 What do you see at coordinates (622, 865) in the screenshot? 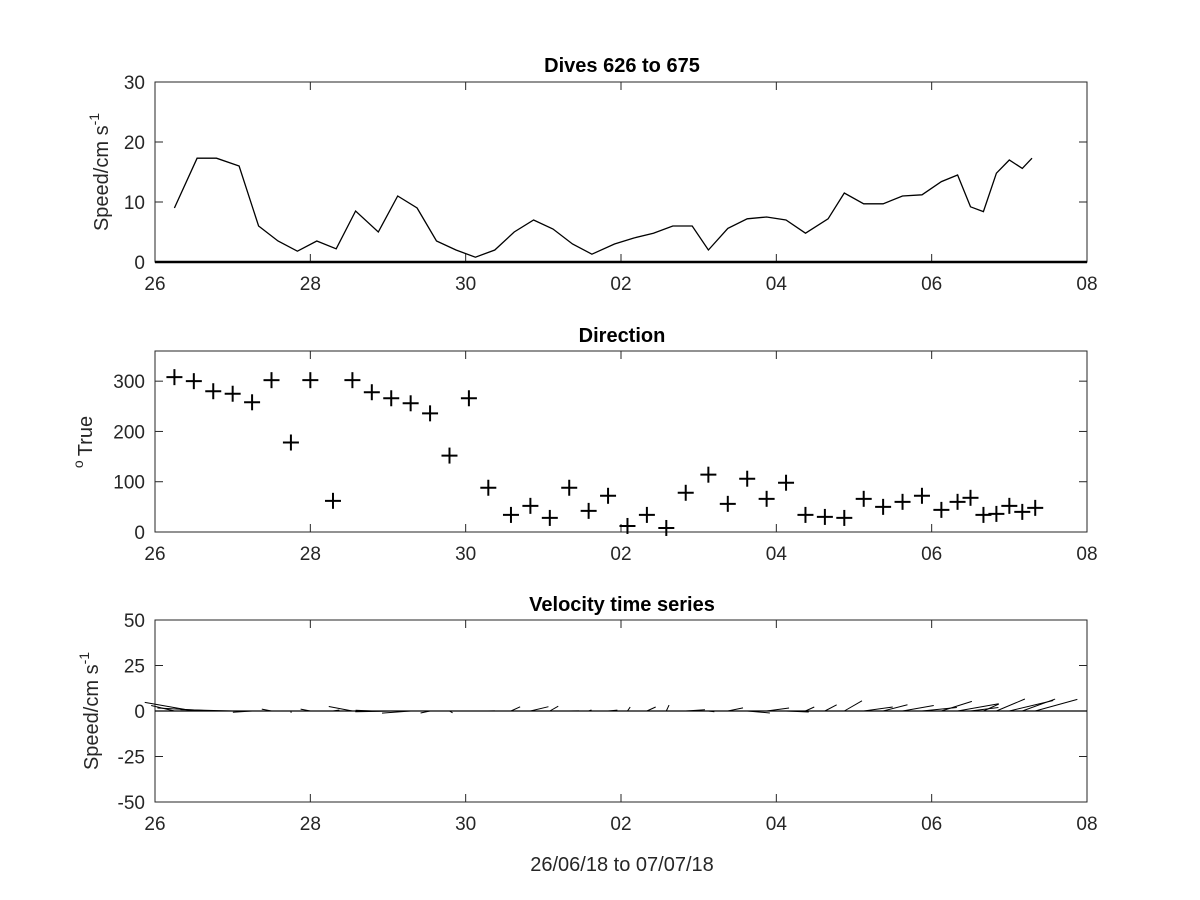
I see `velocity-panel-xlabel: 26/06/18 to 07/07/18` at bounding box center [622, 865].